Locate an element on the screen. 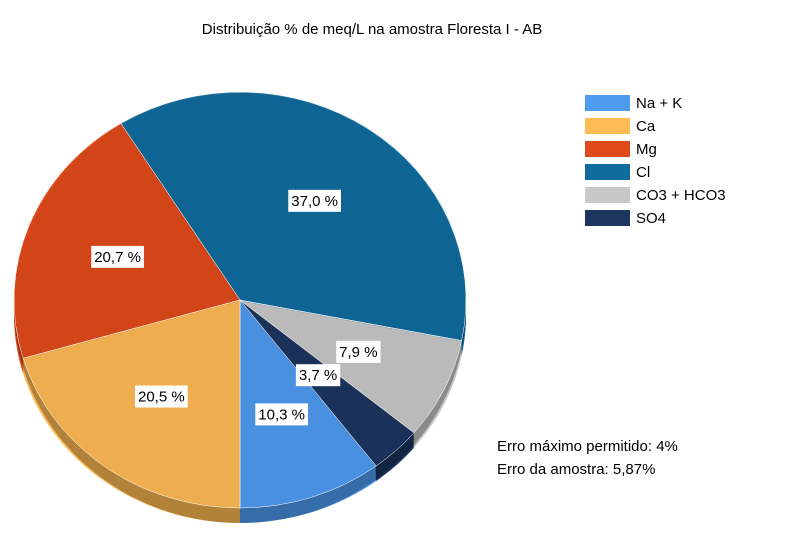  data-label: 10,3 % is located at coordinates (281, 414).